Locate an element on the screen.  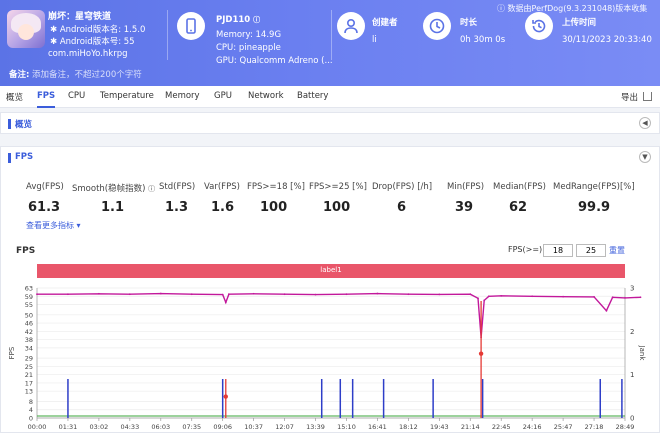
collapse-fps-button: ▼ is located at coordinates (645, 157).